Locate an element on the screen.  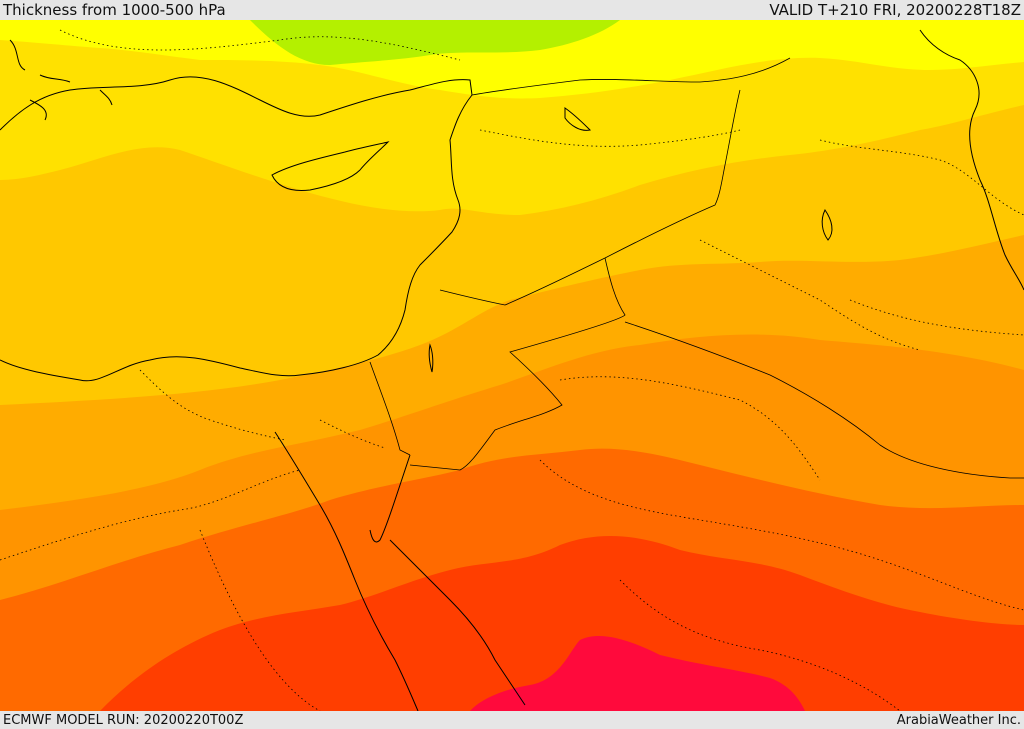
map-title: Thickness from 1000-500 hPa is located at coordinates (114, 10).